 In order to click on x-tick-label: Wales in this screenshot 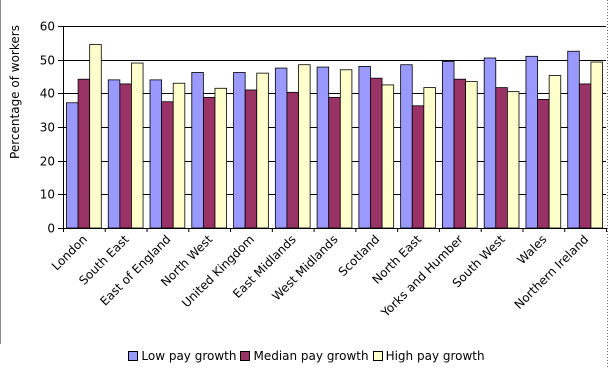, I will do `click(532, 249)`.